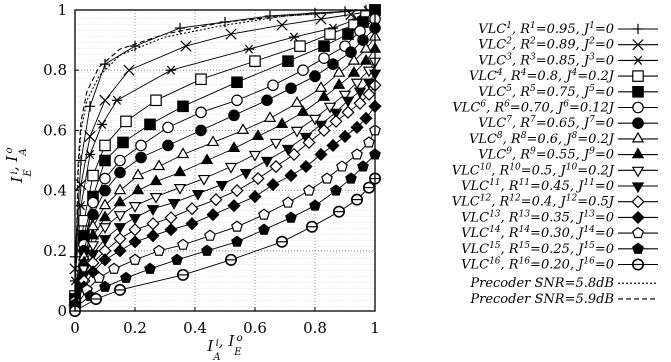 The width and height of the screenshot is (671, 362). Describe the element at coordinates (537, 265) in the screenshot. I see `legend-label: VLC16, R16=0.20, J16=0` at that location.